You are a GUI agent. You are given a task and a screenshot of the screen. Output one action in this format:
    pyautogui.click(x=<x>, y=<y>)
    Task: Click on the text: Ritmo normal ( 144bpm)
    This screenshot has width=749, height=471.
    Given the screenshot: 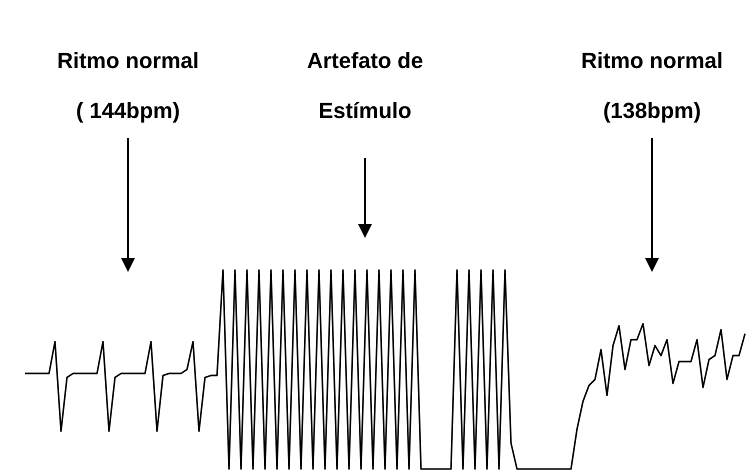 What is the action you would take?
    pyautogui.click(x=128, y=85)
    